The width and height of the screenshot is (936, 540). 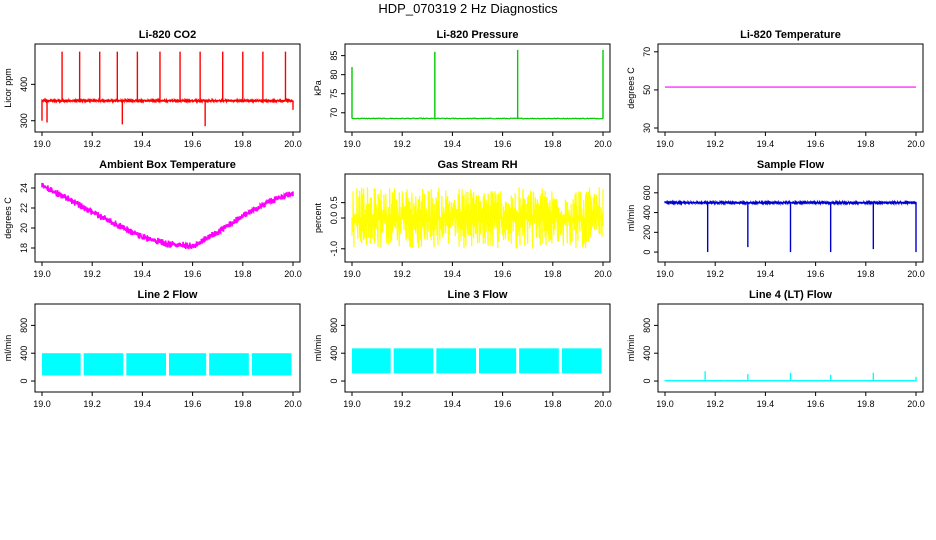 What do you see at coordinates (477, 165) in the screenshot?
I see `chart-title: Gas Stream RH` at bounding box center [477, 165].